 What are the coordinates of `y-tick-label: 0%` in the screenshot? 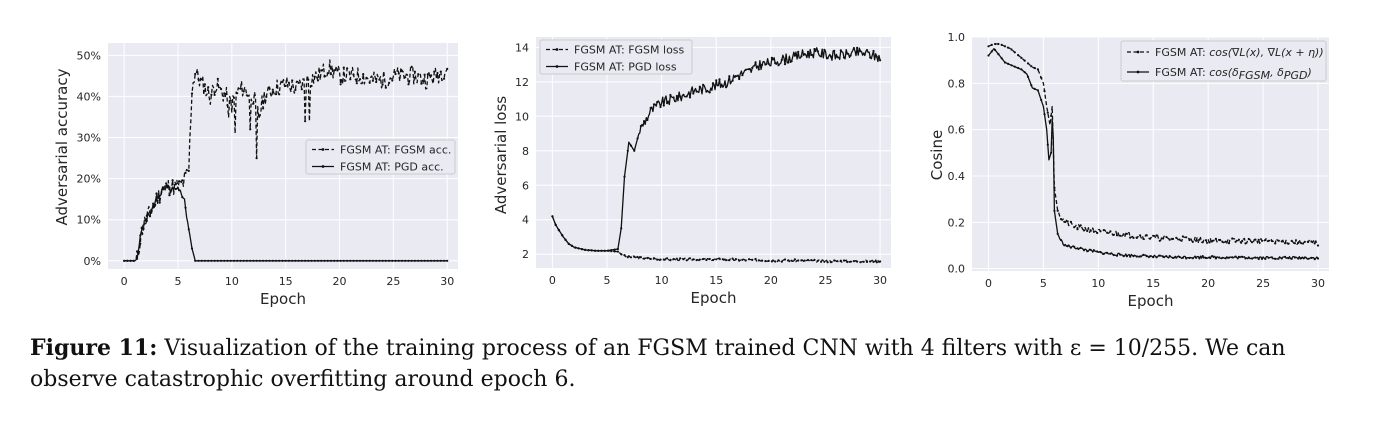 It's located at (92, 261).